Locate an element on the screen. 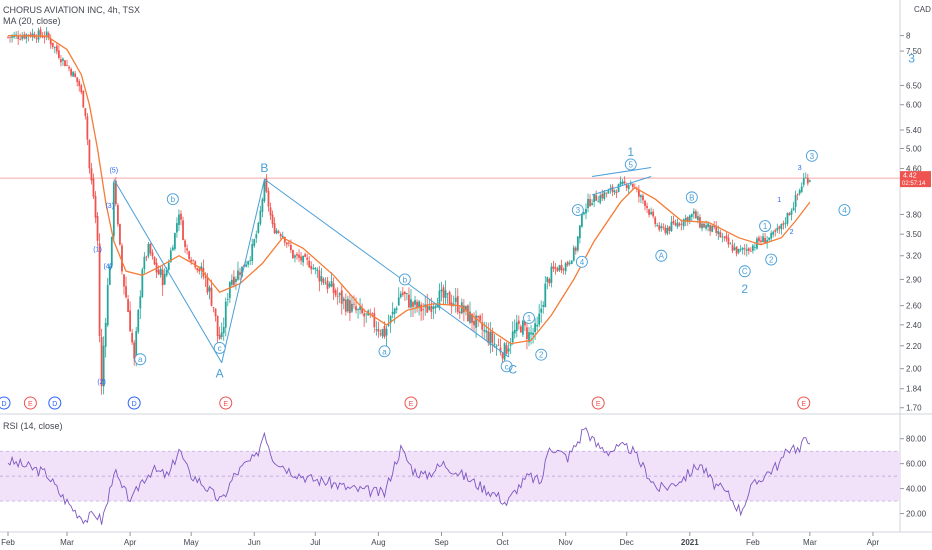 The width and height of the screenshot is (932, 550). price-tick-label: 3.50 is located at coordinates (914, 234).